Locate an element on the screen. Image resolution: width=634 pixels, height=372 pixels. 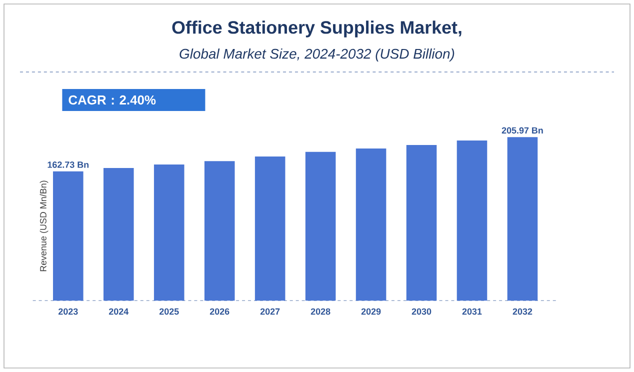
x-tick-label: 2031 is located at coordinates (472, 311).